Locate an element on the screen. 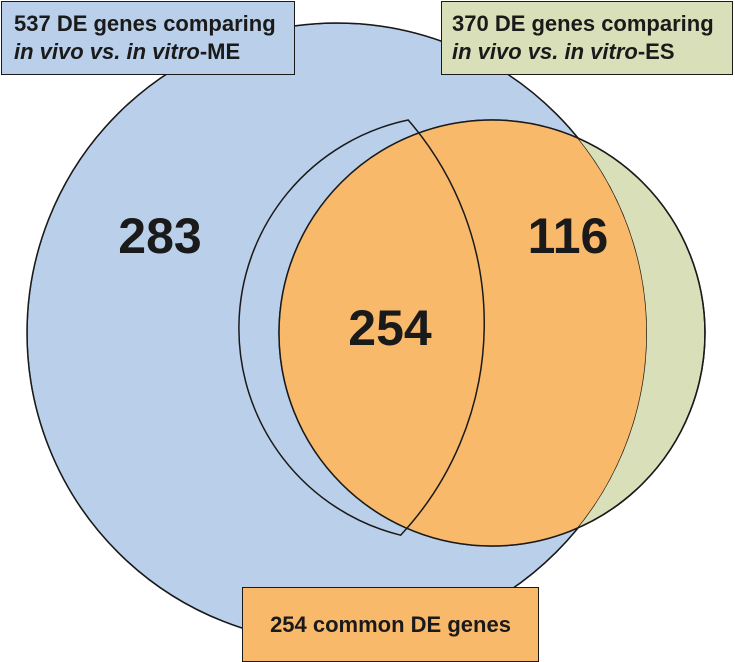 The width and height of the screenshot is (735, 662). overlap-label: 254 common DE genes is located at coordinates (390, 624).